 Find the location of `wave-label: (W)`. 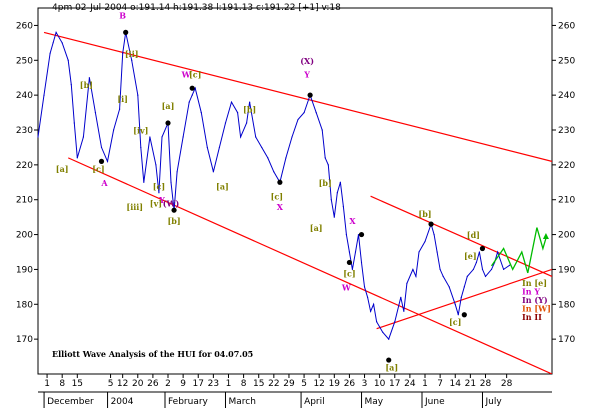

wave-label: (W) is located at coordinates (171, 204).